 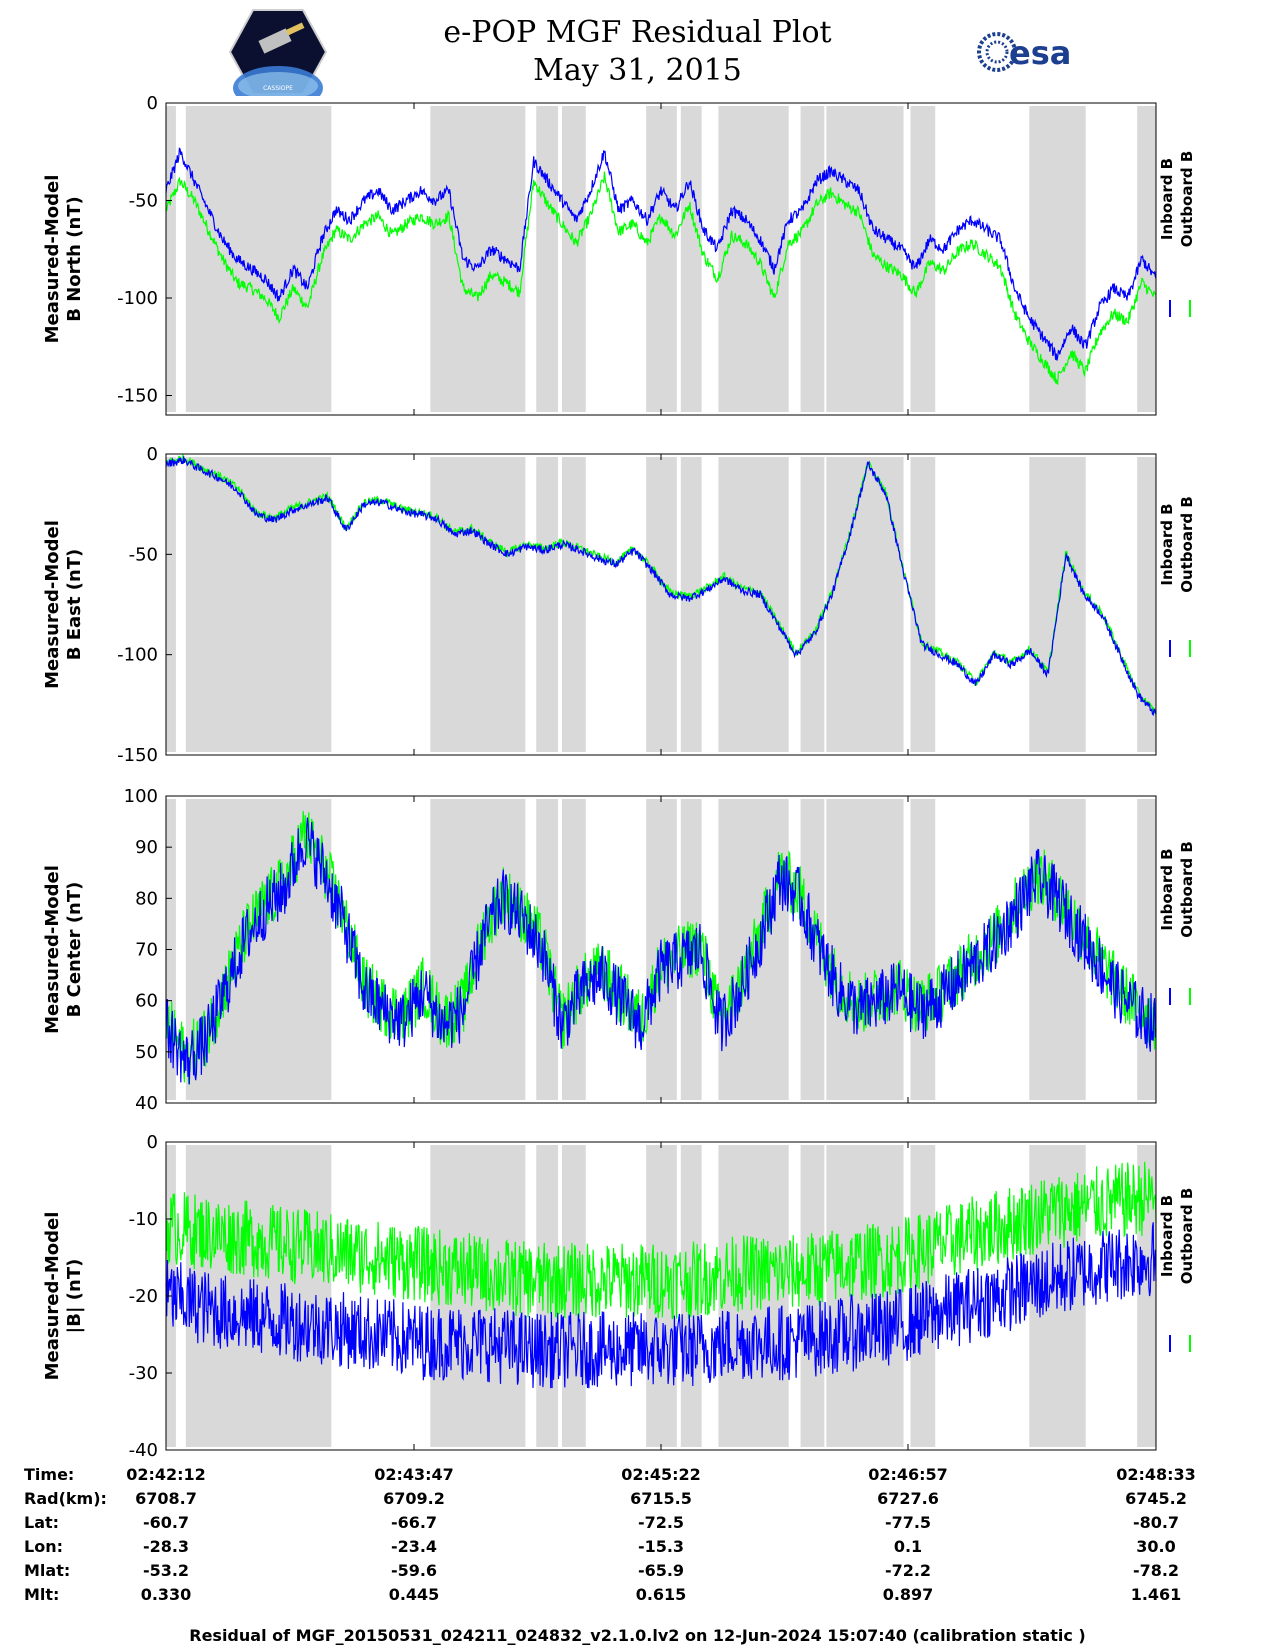 I want to click on y-tick-label: -100, so click(x=137, y=655).